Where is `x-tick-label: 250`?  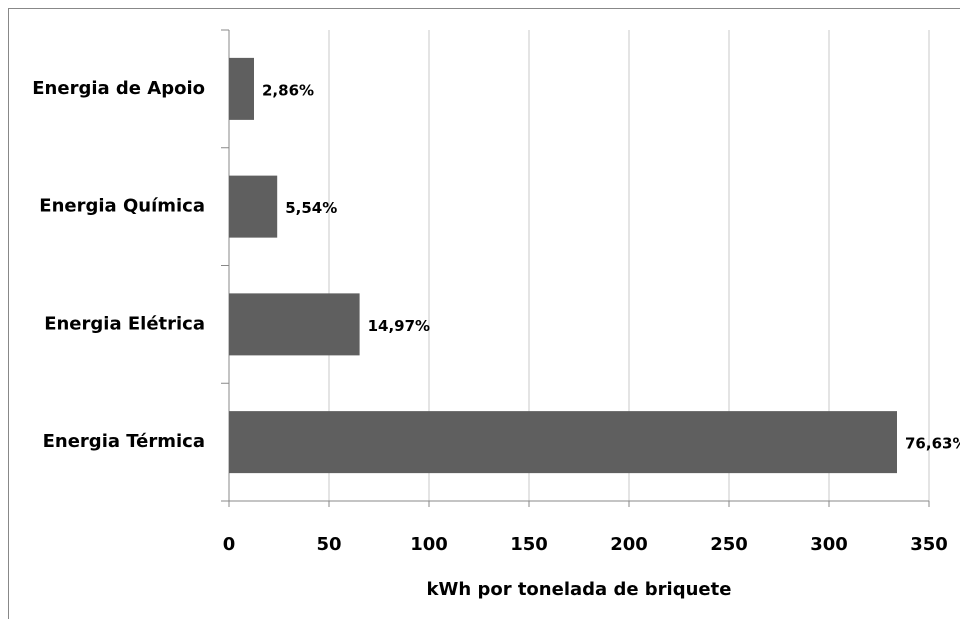
x-tick-label: 250 is located at coordinates (729, 544).